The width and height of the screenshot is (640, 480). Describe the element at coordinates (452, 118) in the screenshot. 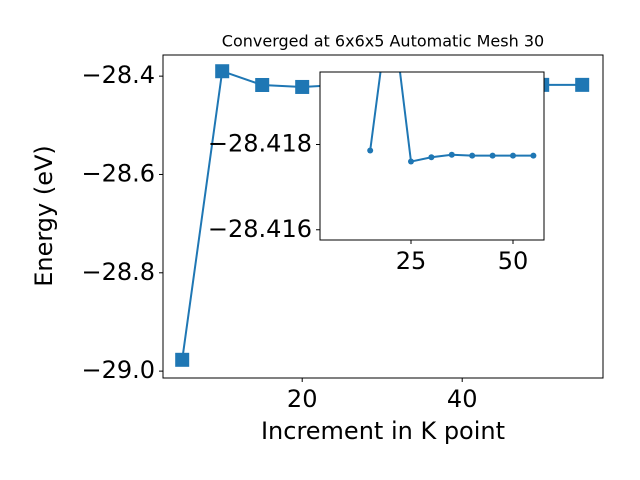

I see `plot-clip` at that location.